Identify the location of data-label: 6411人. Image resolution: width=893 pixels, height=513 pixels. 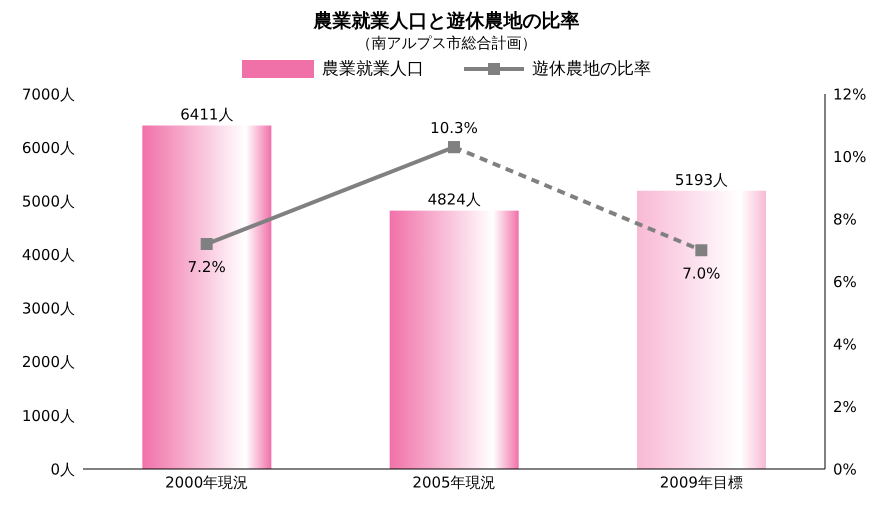
(207, 115).